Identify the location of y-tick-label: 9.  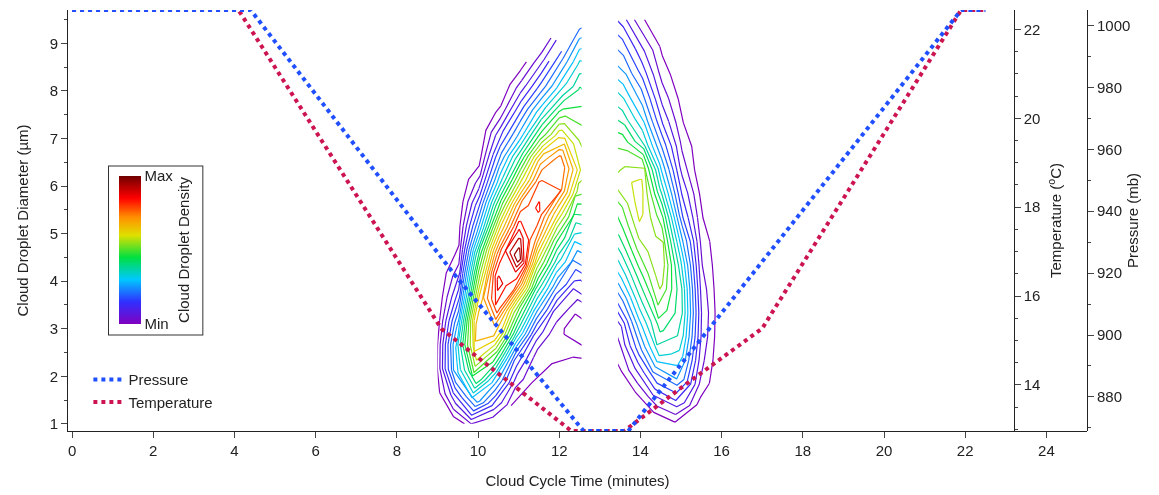
(53, 43).